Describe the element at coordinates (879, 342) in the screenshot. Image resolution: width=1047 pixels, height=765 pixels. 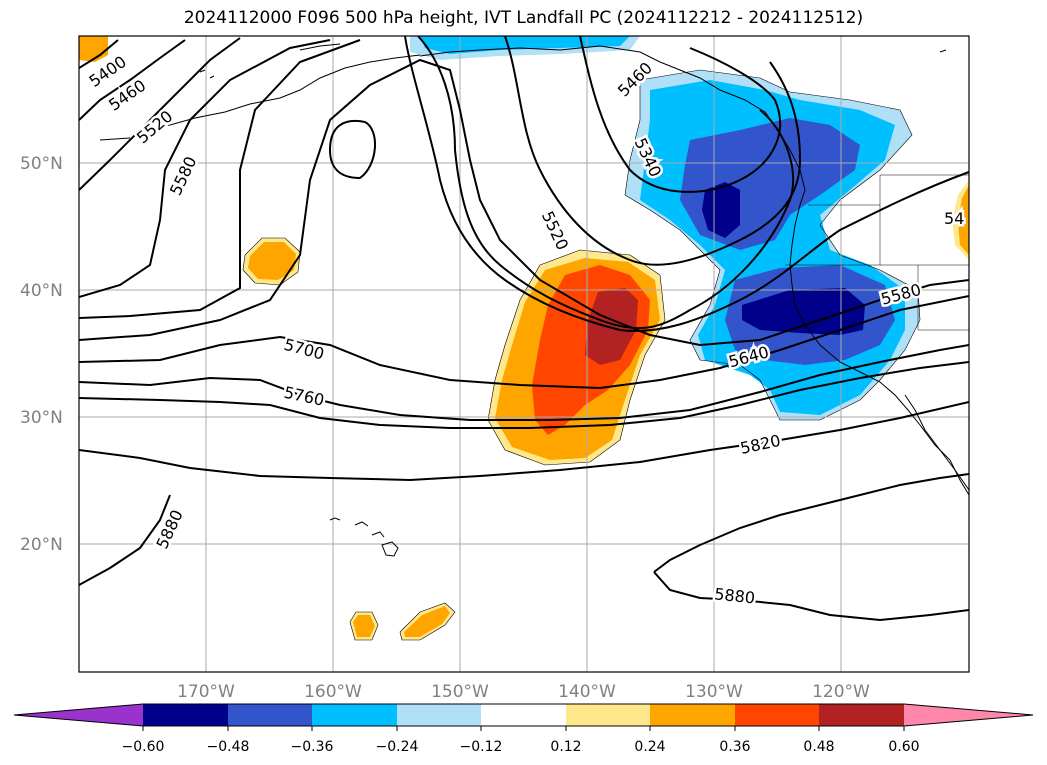
I see `coast-us-west` at that location.